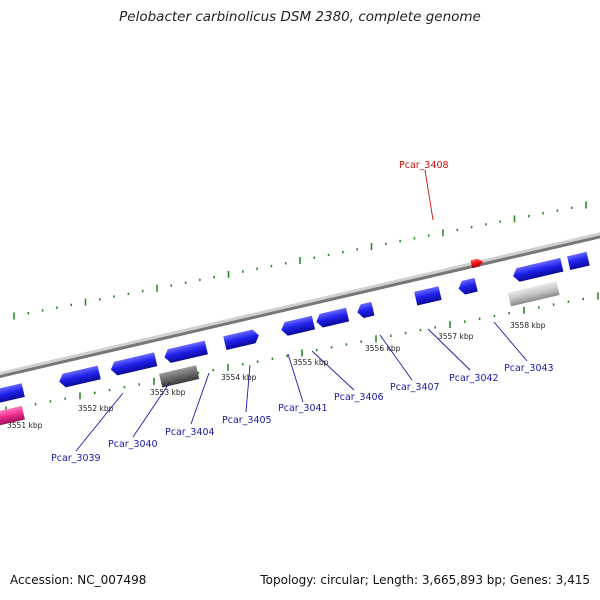 Image resolution: width=600 pixels, height=600 pixels. What do you see at coordinates (190, 432) in the screenshot?
I see `gene-label: Pcar_3404` at bounding box center [190, 432].